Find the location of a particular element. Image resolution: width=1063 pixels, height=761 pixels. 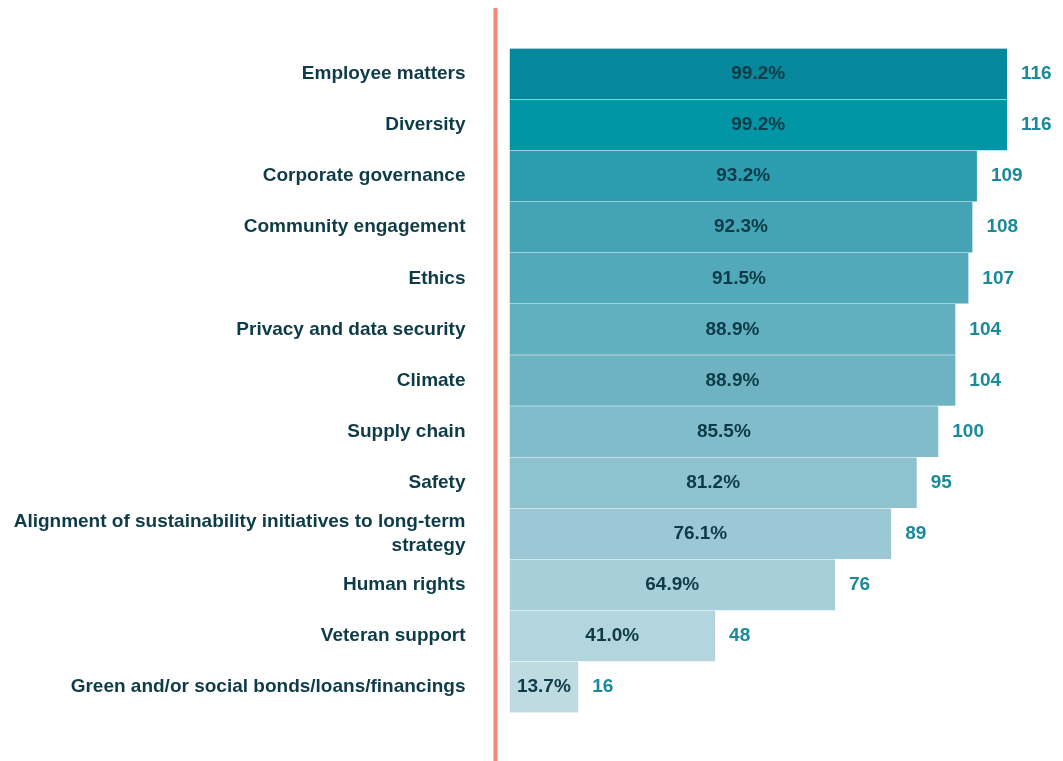

y-tick-label: Green and/or social bonds/loans/financings is located at coordinates (268, 686).